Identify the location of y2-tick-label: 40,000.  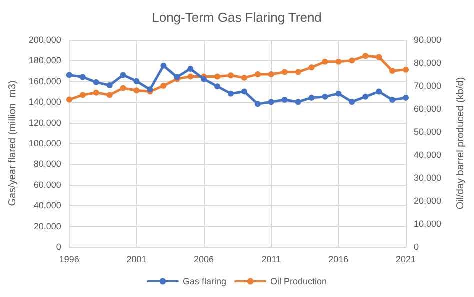
(428, 155).